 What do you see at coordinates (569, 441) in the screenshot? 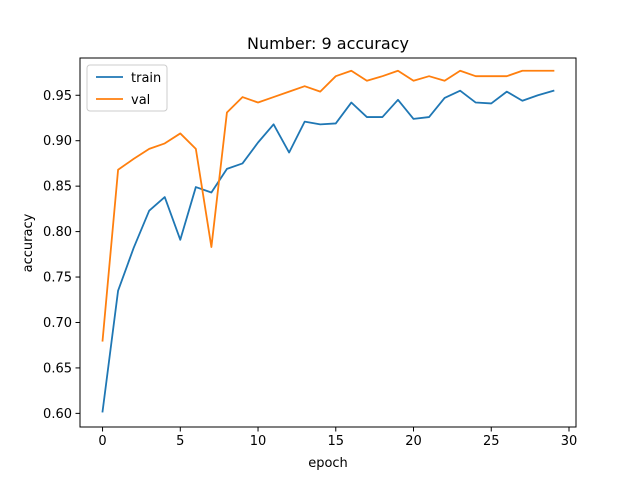
I see `x-tick-label: 30` at bounding box center [569, 441].